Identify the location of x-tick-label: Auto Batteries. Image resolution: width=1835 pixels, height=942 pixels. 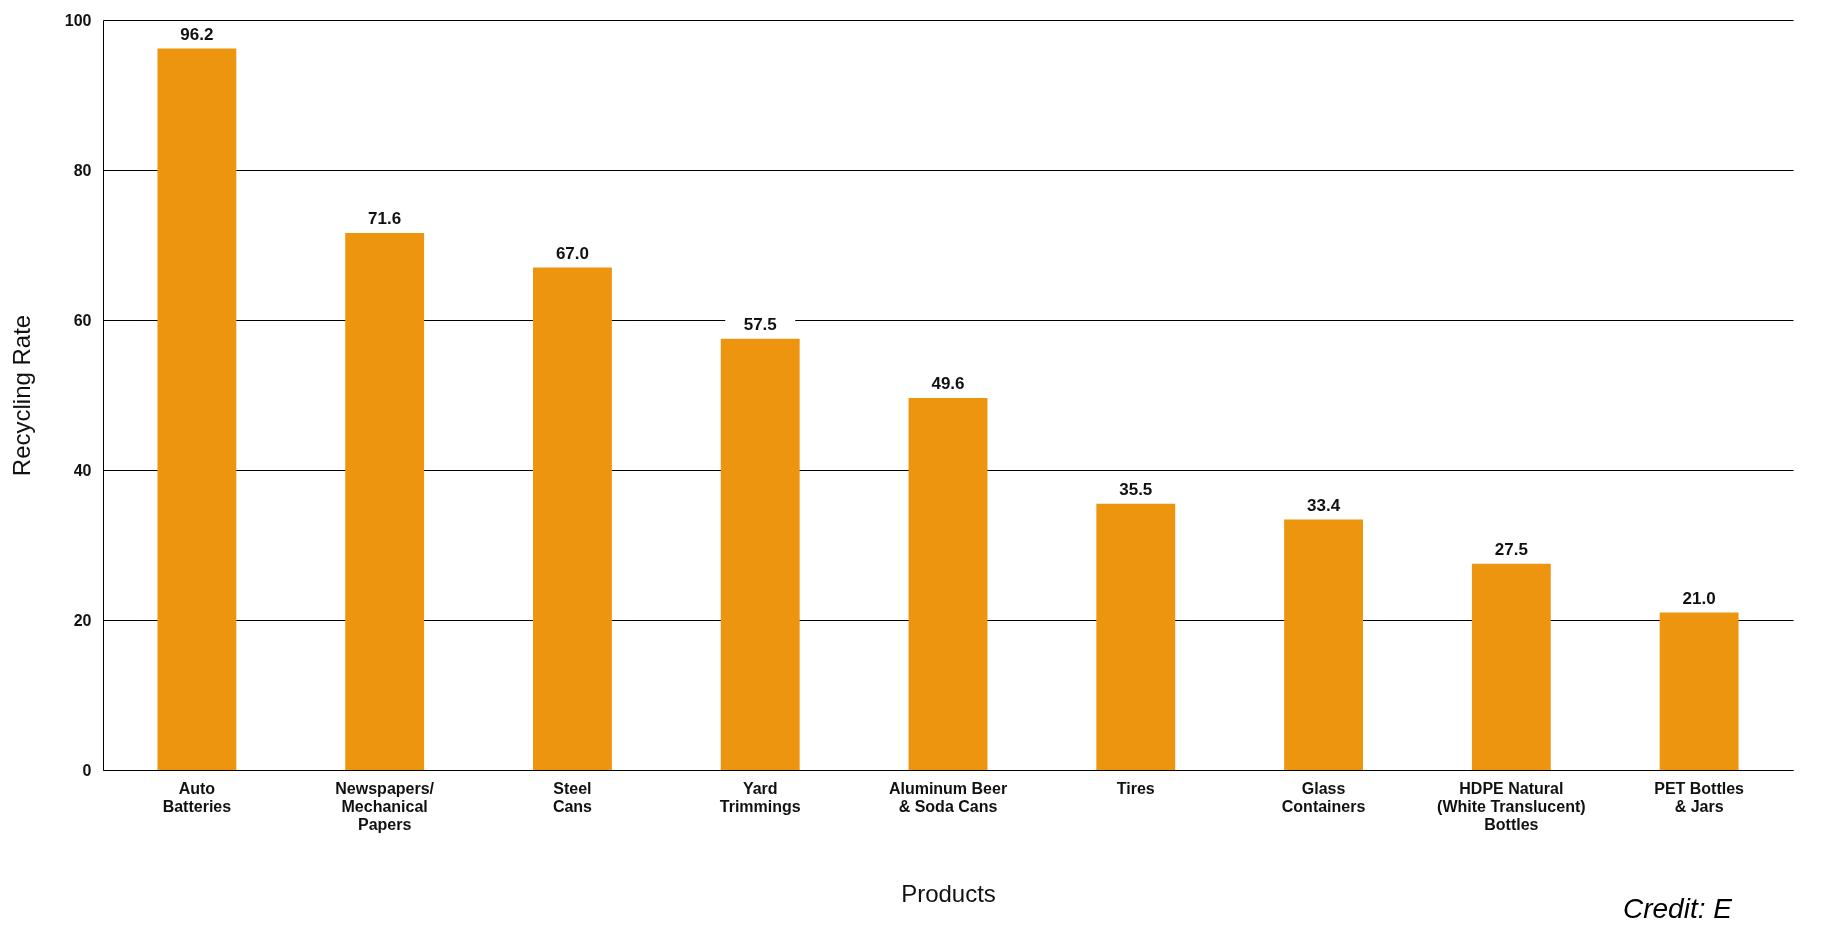
(197, 797).